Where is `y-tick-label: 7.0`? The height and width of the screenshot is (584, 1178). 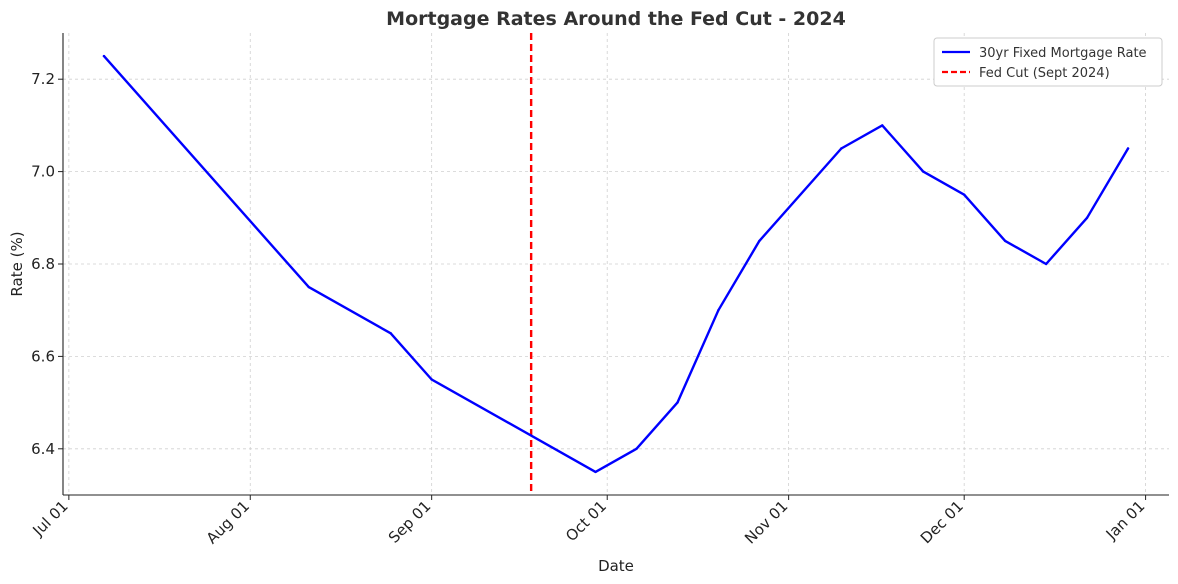
y-tick-label: 7.0 is located at coordinates (43, 172).